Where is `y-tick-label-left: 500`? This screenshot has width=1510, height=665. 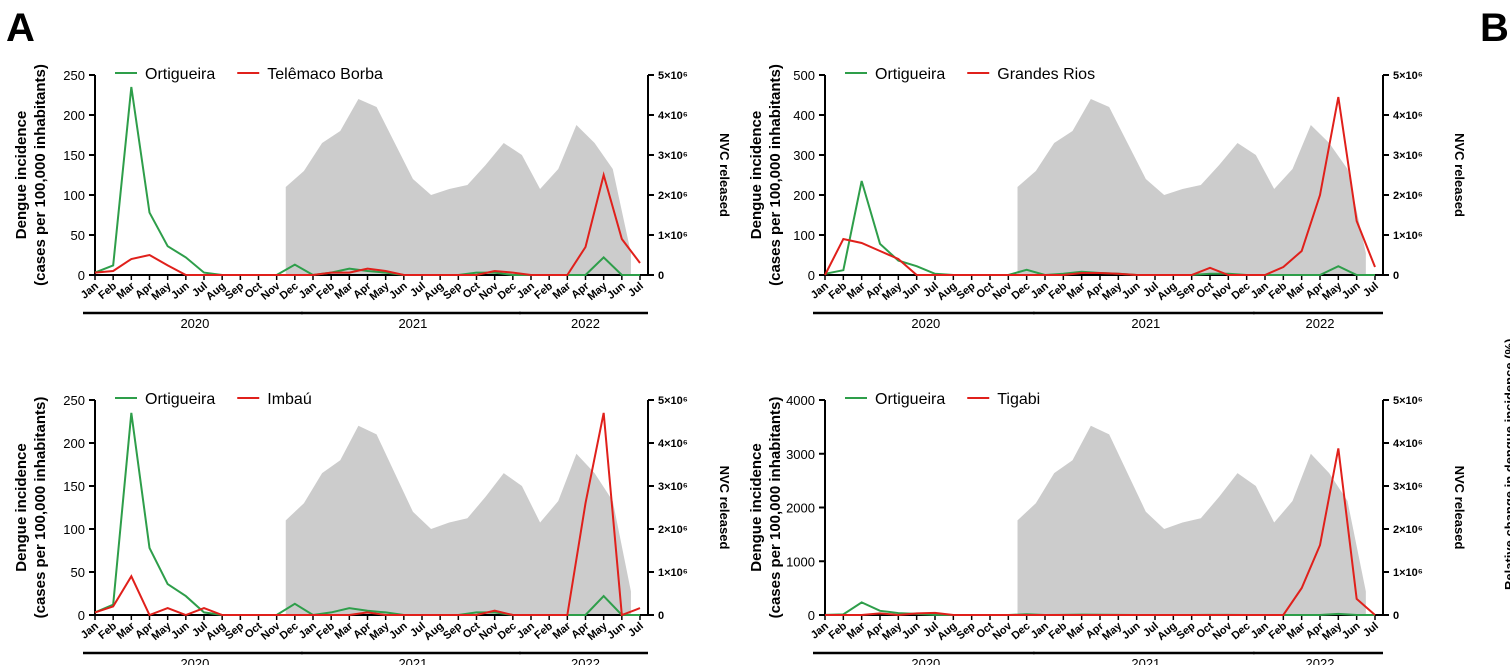 y-tick-label-left: 500 is located at coordinates (804, 75).